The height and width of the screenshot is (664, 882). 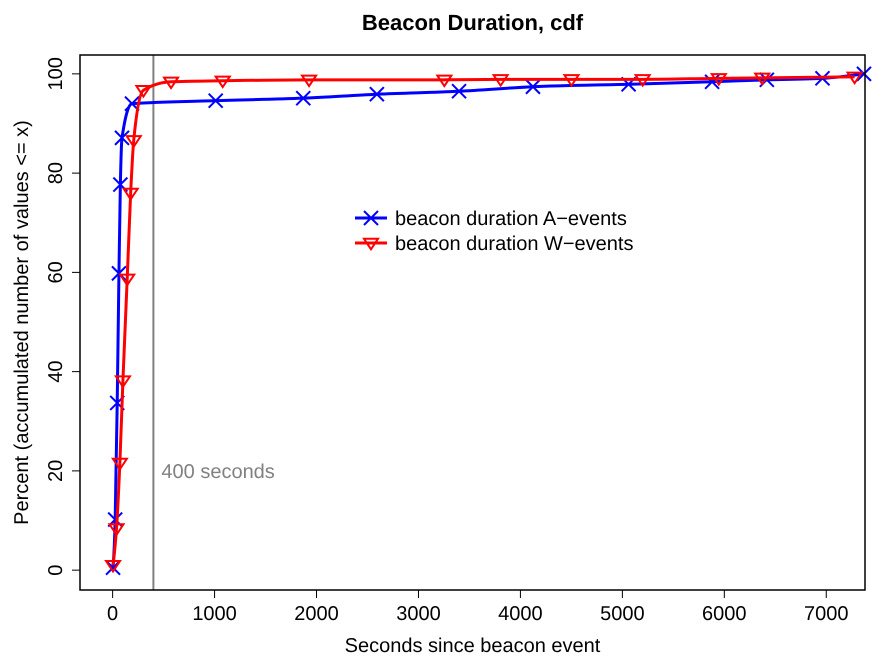 What do you see at coordinates (622, 614) in the screenshot?
I see `x-tick-label: 5000` at bounding box center [622, 614].